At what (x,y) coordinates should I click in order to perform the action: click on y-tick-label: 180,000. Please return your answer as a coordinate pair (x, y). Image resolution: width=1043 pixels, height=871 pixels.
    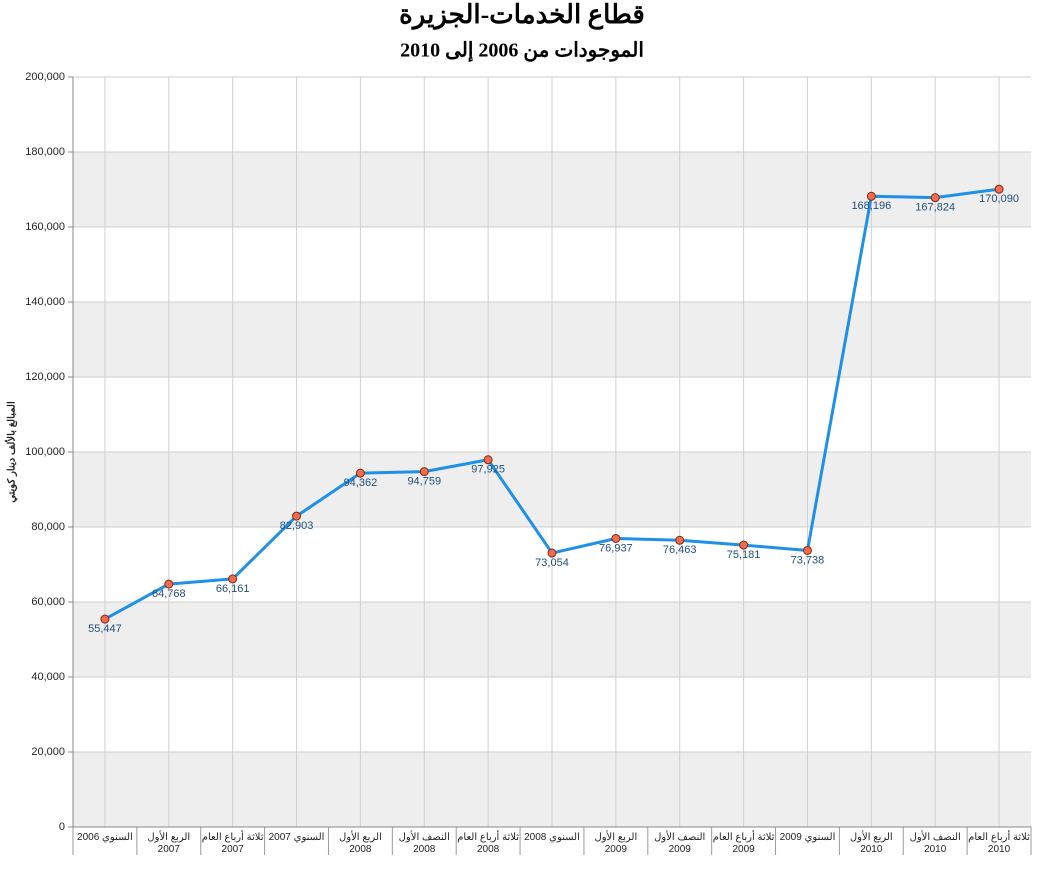
    Looking at the image, I should click on (45, 152).